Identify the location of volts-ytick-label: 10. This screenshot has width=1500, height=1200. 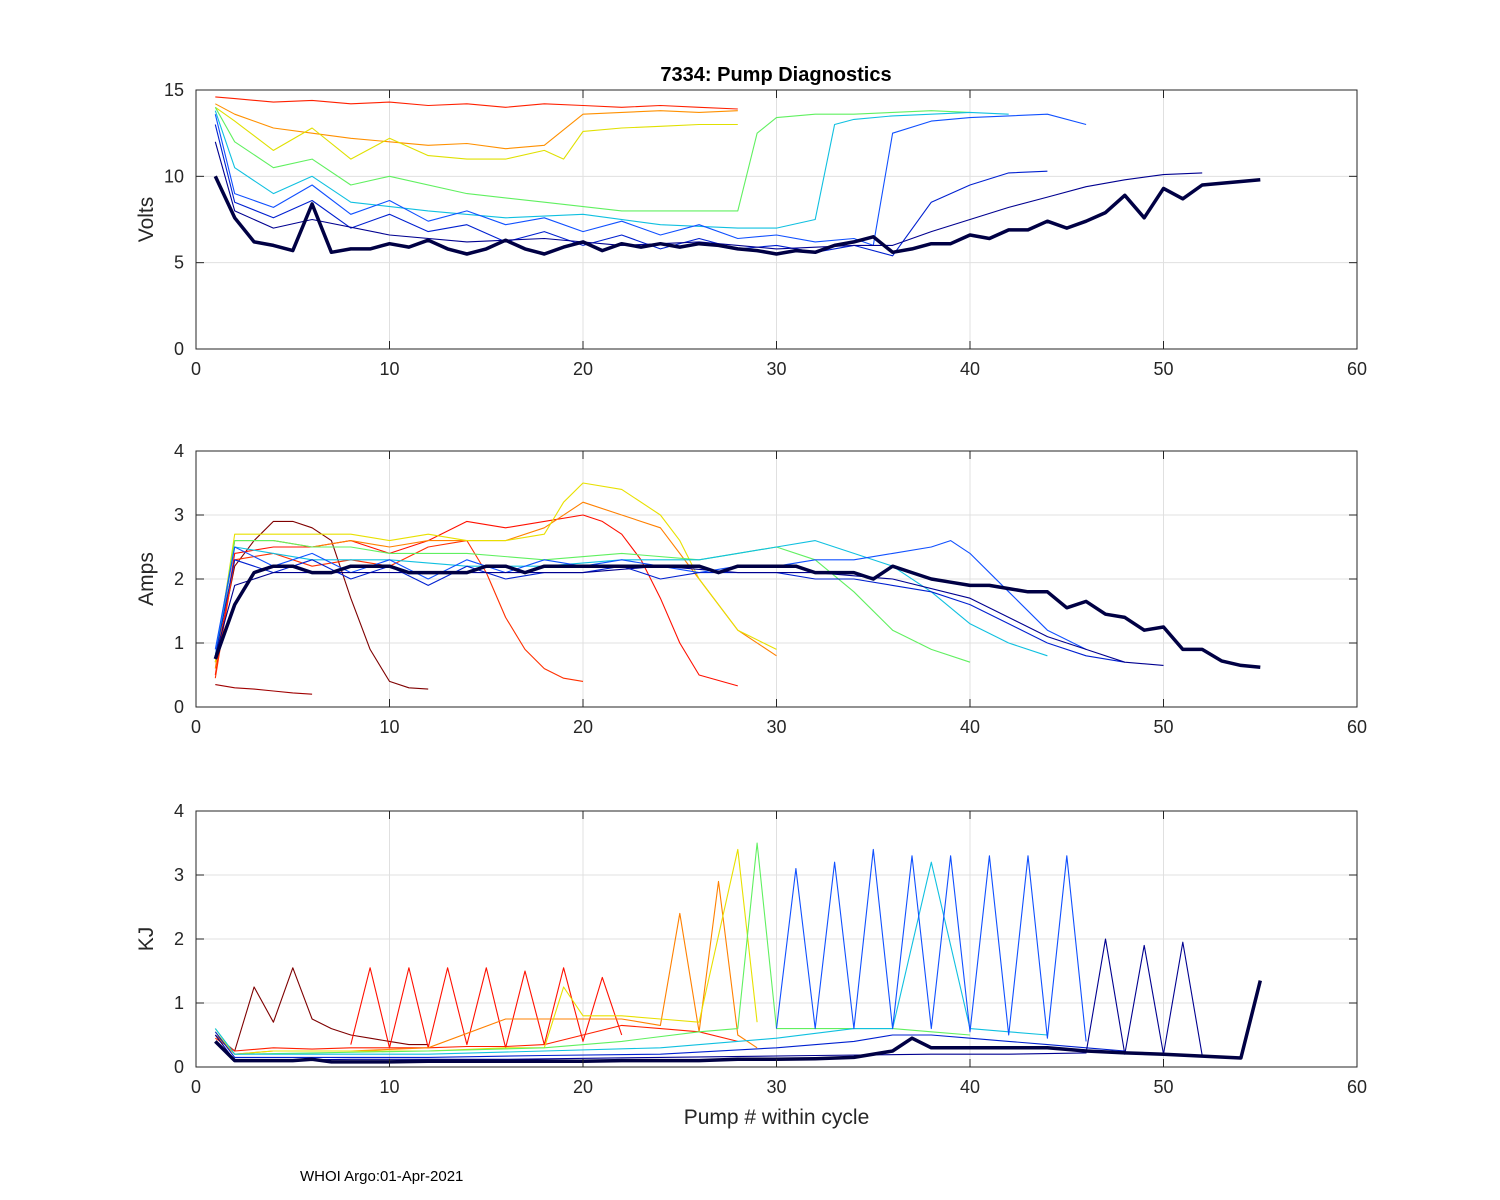
(174, 176).